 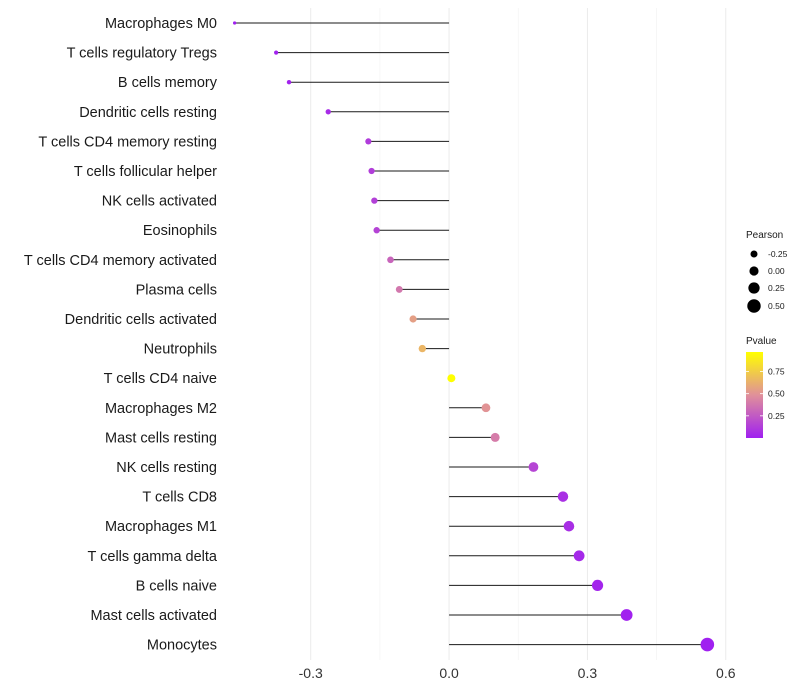 I want to click on category-label: Monocytes, so click(x=182, y=646).